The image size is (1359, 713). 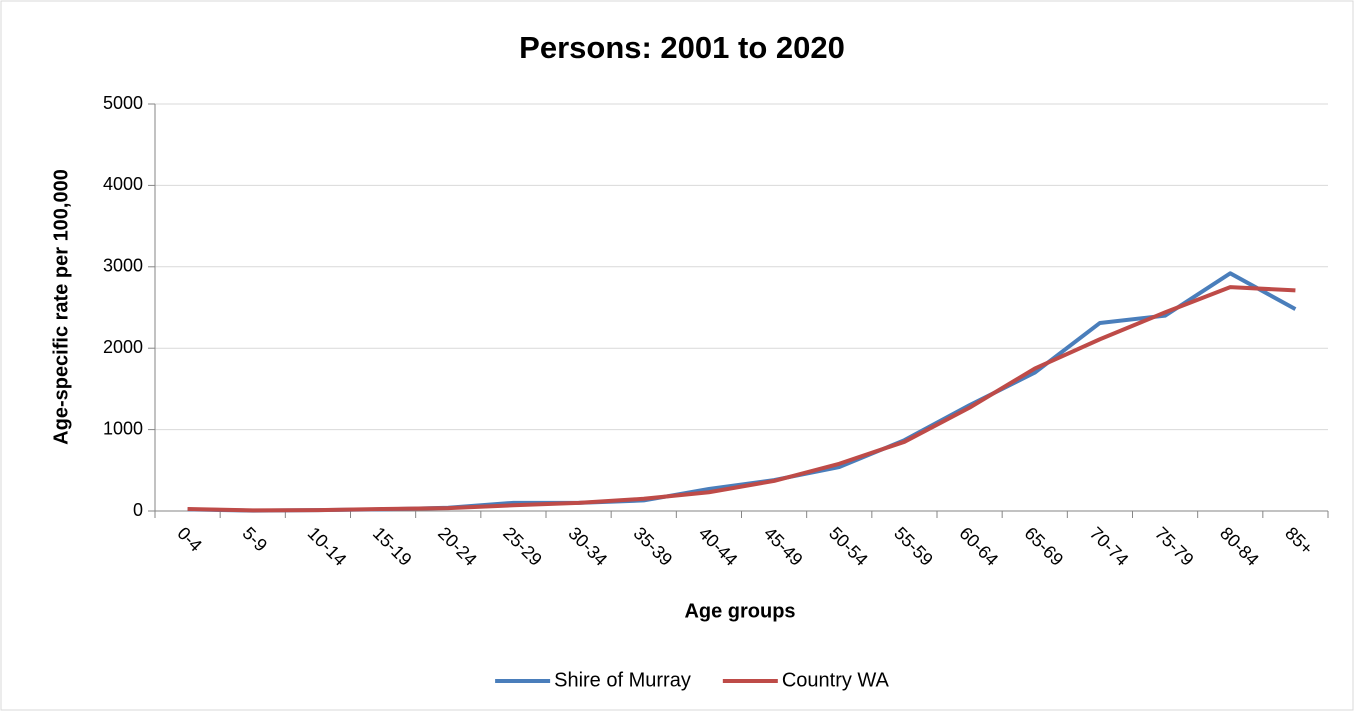 What do you see at coordinates (123, 266) in the screenshot?
I see `y-tick-label: 3000` at bounding box center [123, 266].